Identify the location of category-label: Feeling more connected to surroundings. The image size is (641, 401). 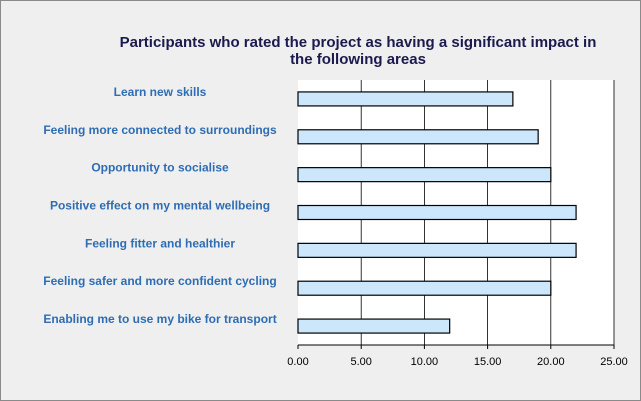
(160, 130).